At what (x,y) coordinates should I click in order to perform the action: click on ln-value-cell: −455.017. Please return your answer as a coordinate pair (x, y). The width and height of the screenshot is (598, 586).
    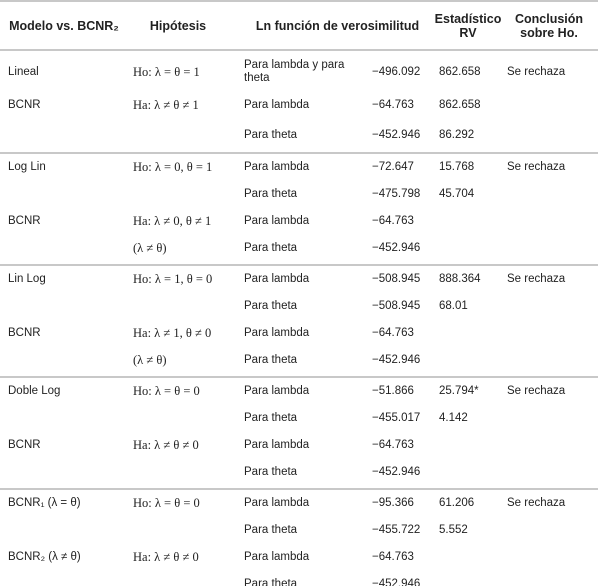
    Looking at the image, I should click on (396, 418).